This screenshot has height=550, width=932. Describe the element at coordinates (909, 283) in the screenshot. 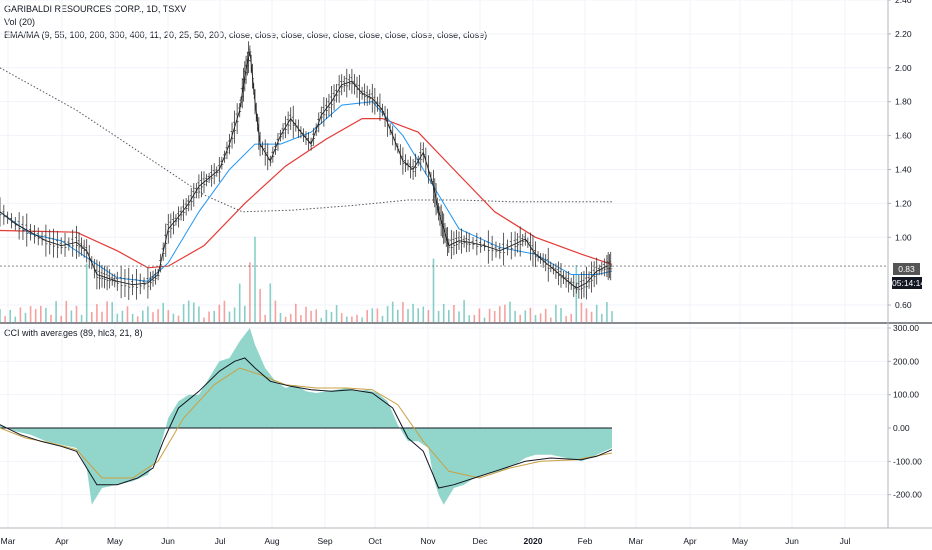

I see `countdown-badge: 05:14:14` at that location.